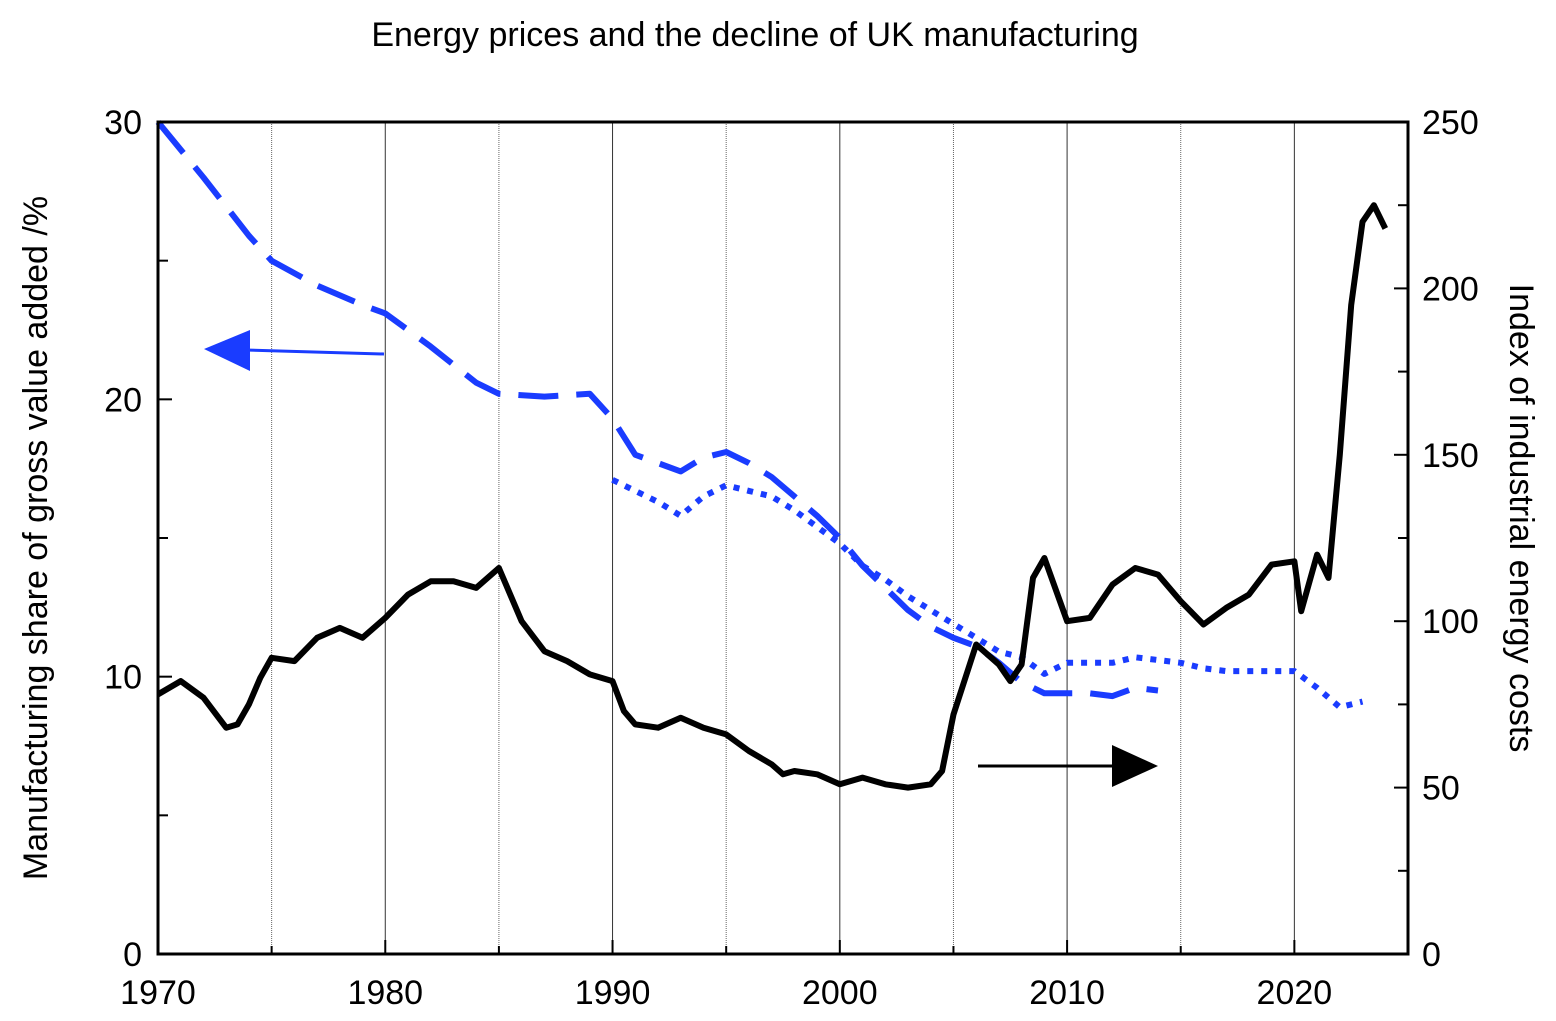  Describe the element at coordinates (123, 539) in the screenshot. I see `y-left-tick-labels: 0 10 20 30` at that location.